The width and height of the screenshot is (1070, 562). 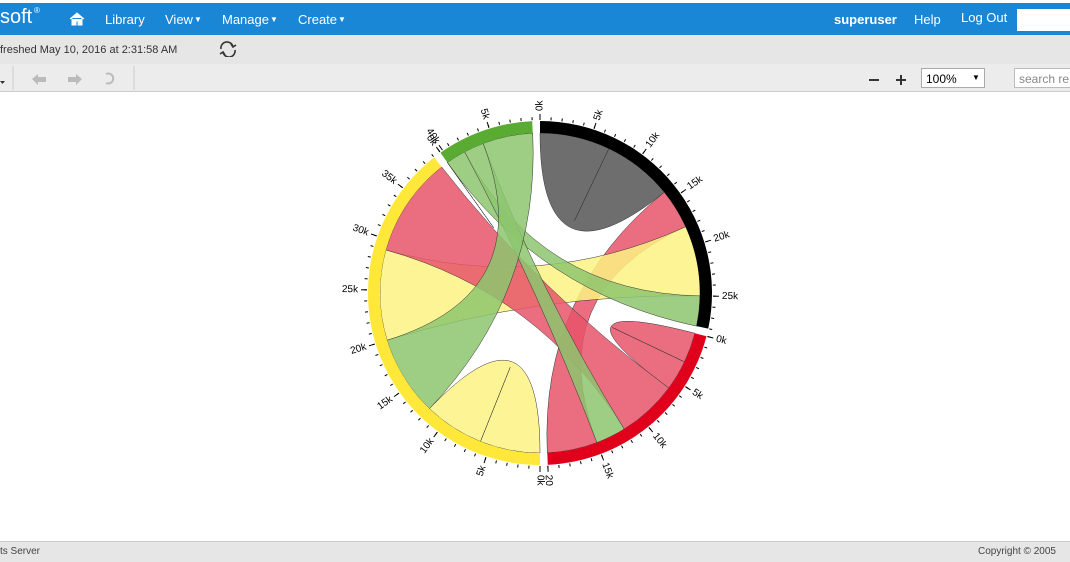 What do you see at coordinates (865, 19) in the screenshot?
I see `user: superuser` at bounding box center [865, 19].